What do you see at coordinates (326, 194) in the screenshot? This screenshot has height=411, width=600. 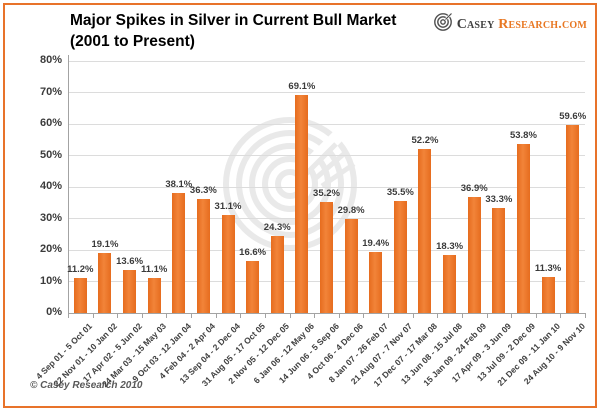 I see `bar-value-label: 35.2%` at bounding box center [326, 194].